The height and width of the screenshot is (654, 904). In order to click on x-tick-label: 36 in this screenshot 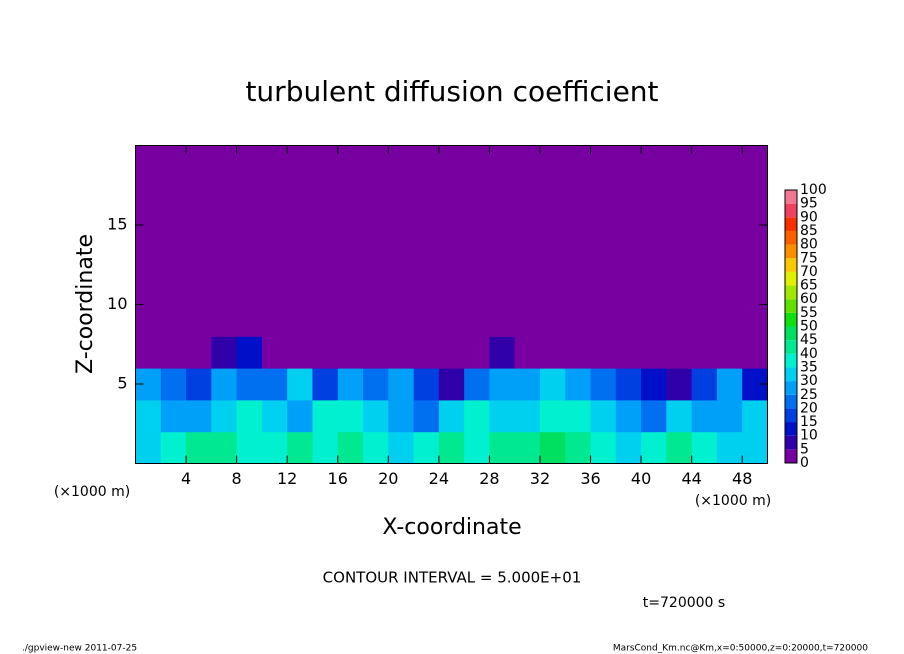, I will do `click(590, 478)`.